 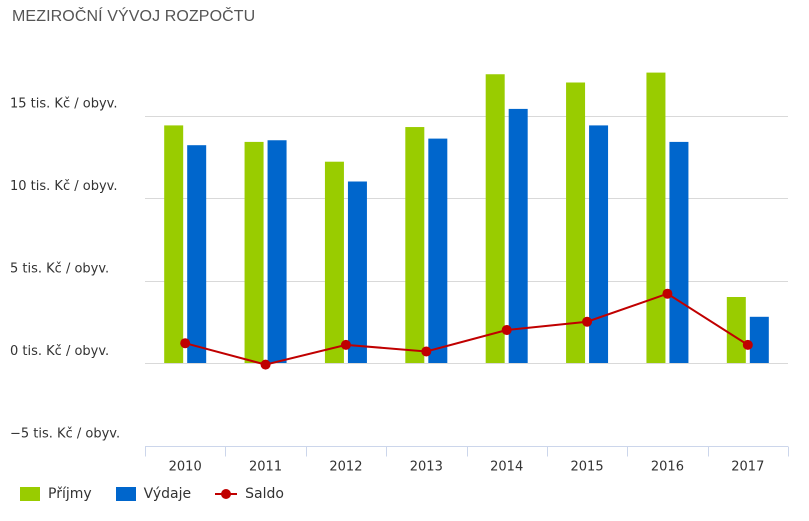 What do you see at coordinates (167, 494) in the screenshot?
I see `legend-label-vydaje: Výdaje` at bounding box center [167, 494].